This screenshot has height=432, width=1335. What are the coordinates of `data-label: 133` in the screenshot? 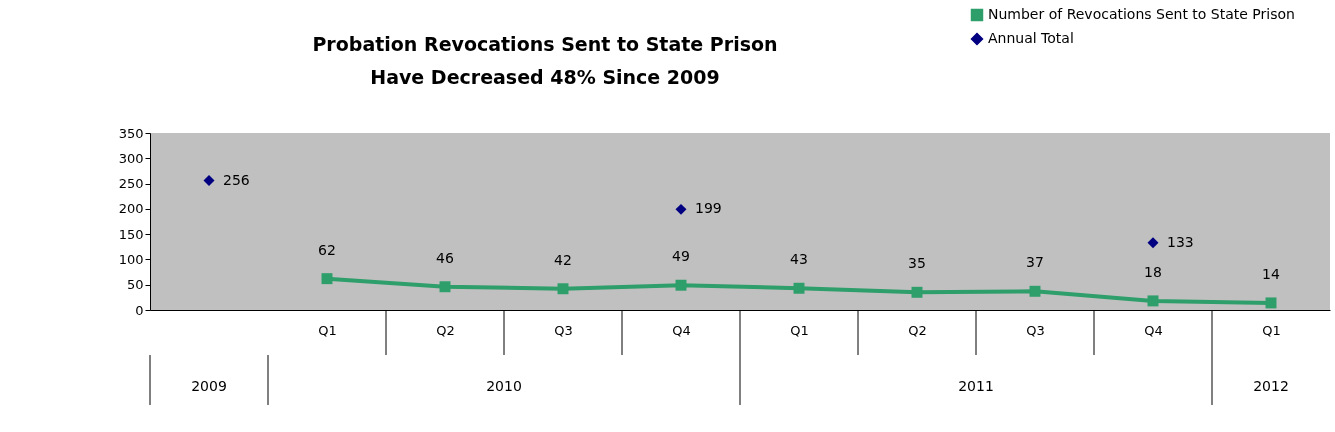 It's located at (1180, 241).